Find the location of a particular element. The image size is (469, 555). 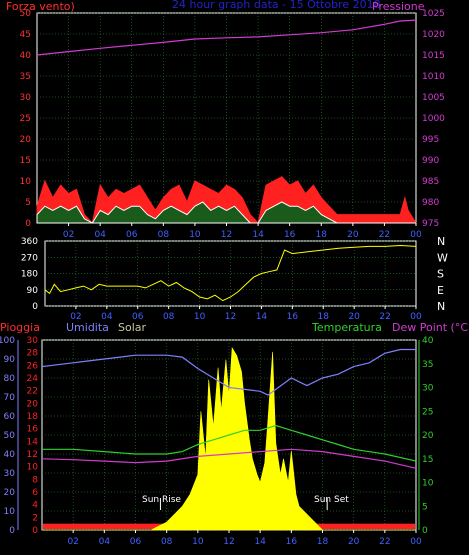

humidity-tick-label: 50 is located at coordinates (10, 436).